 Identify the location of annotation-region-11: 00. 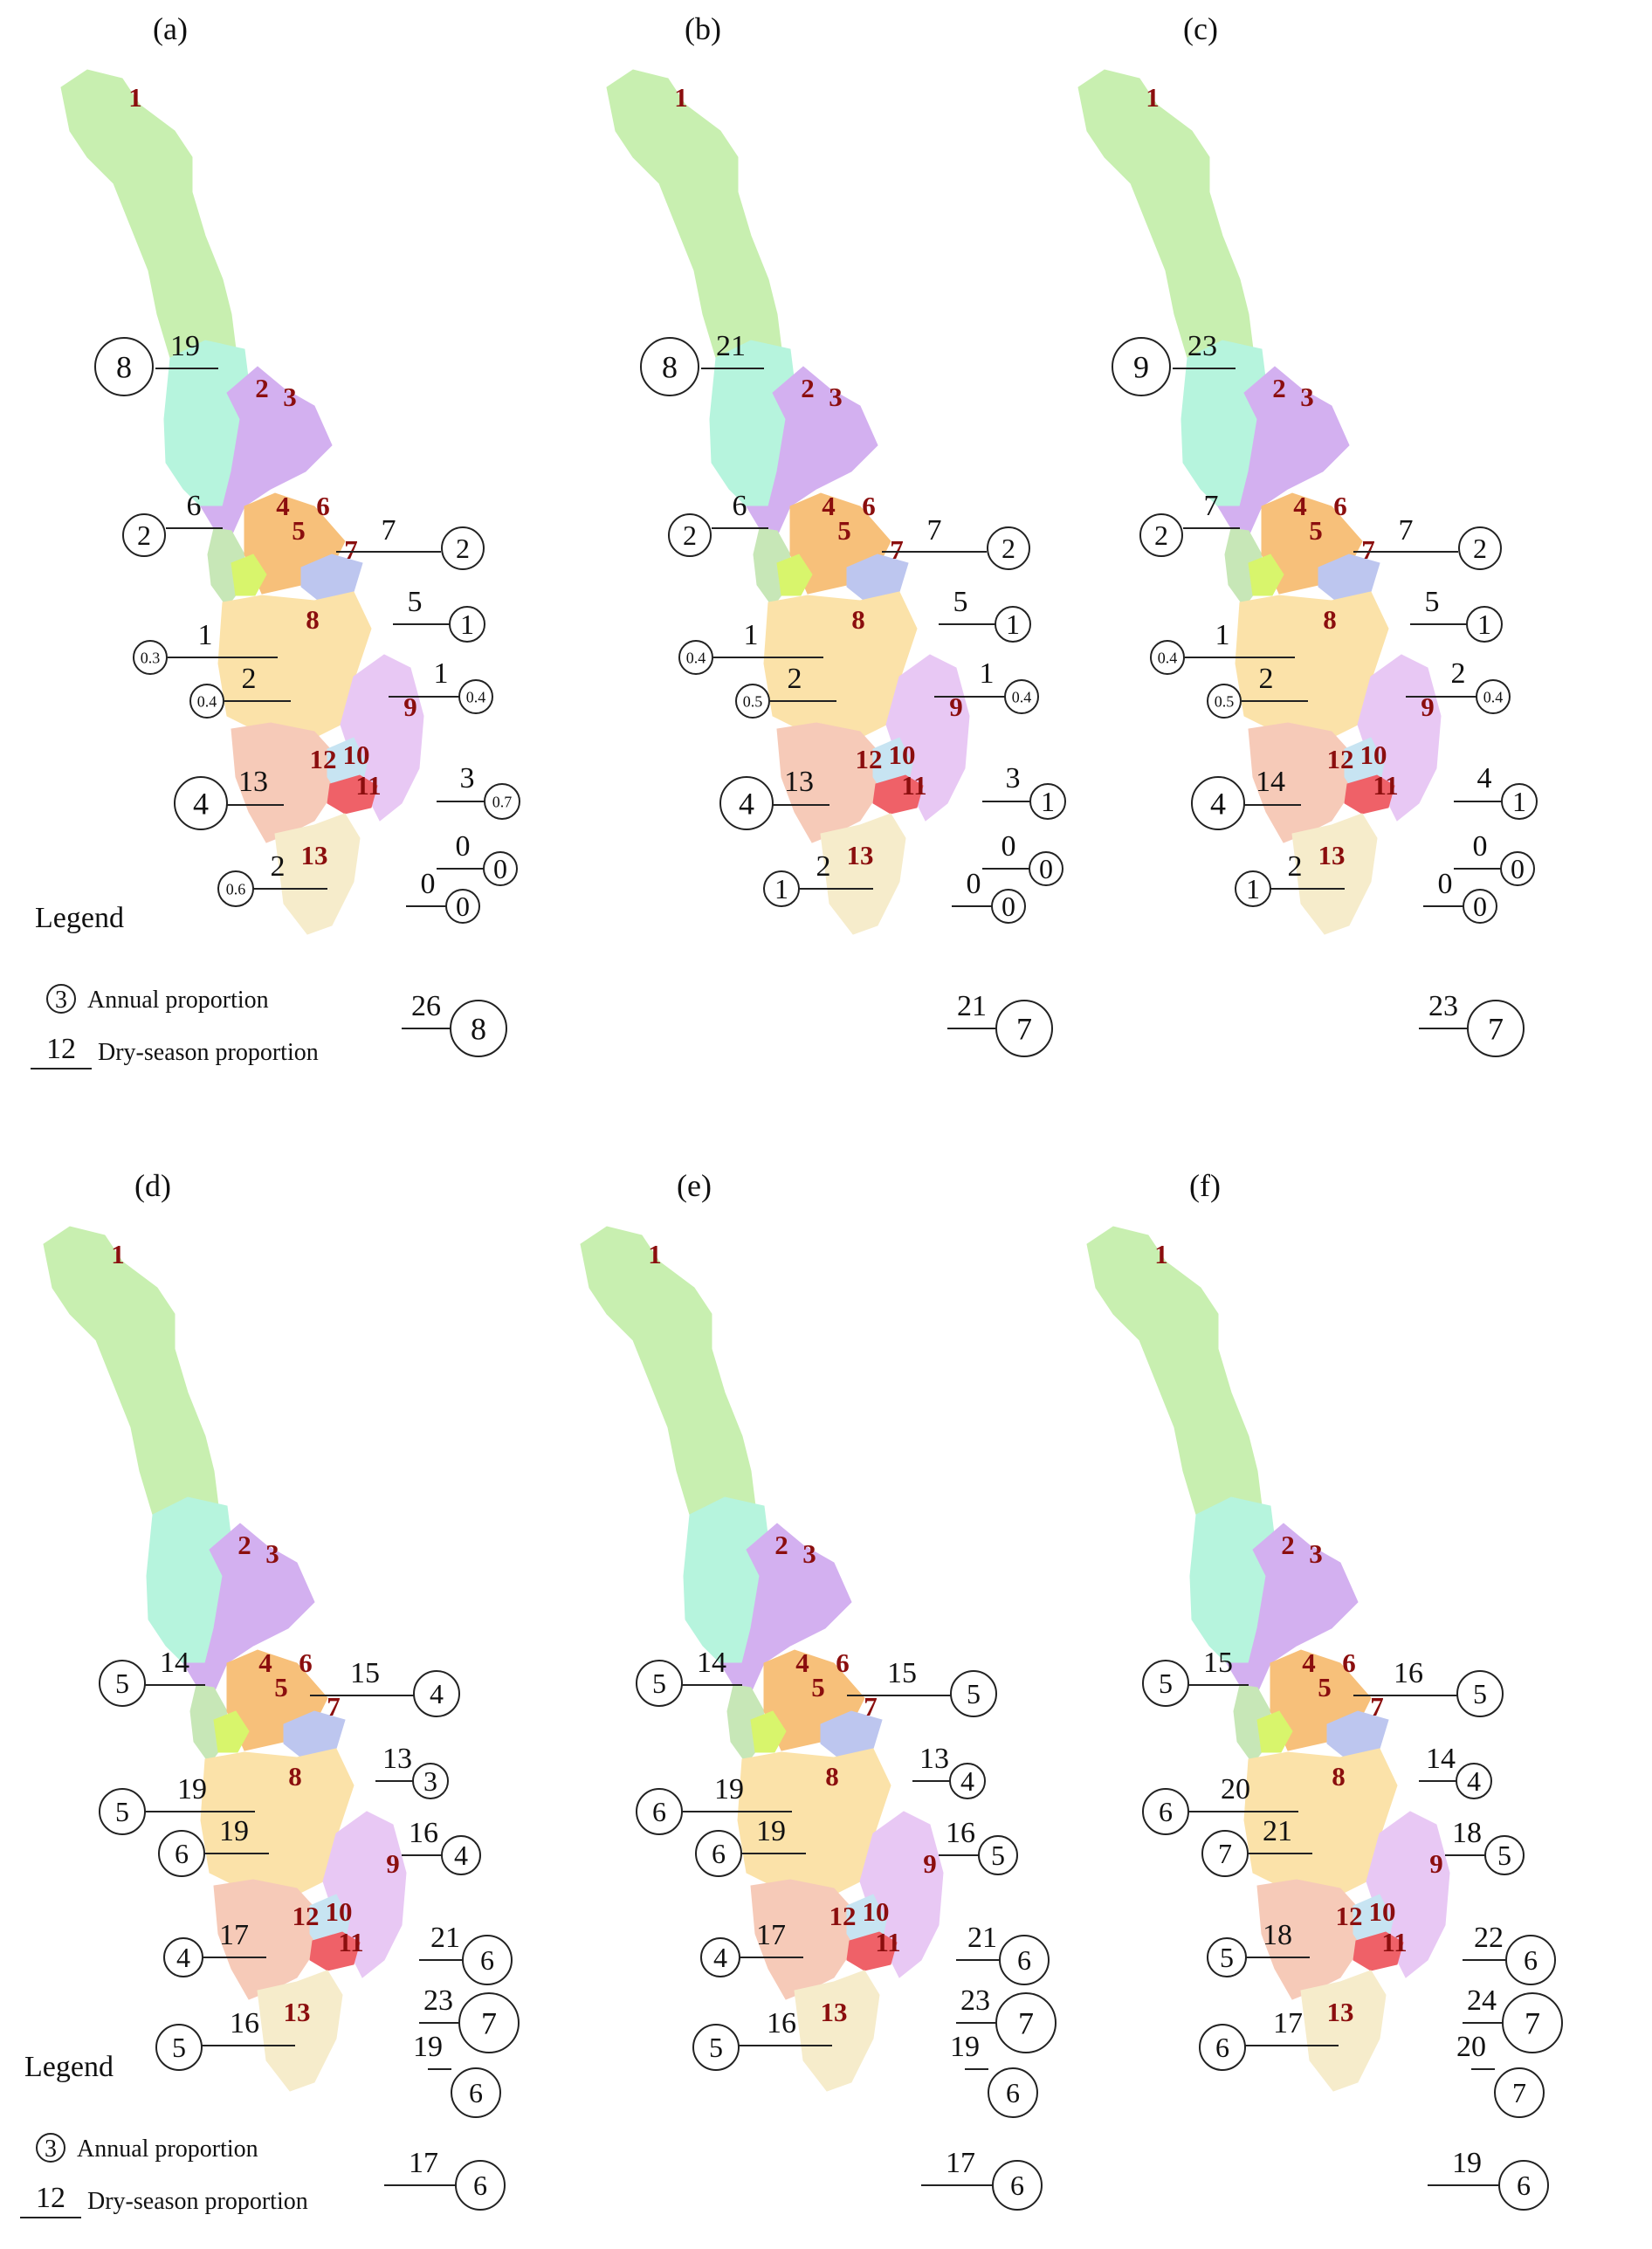
(443, 896).